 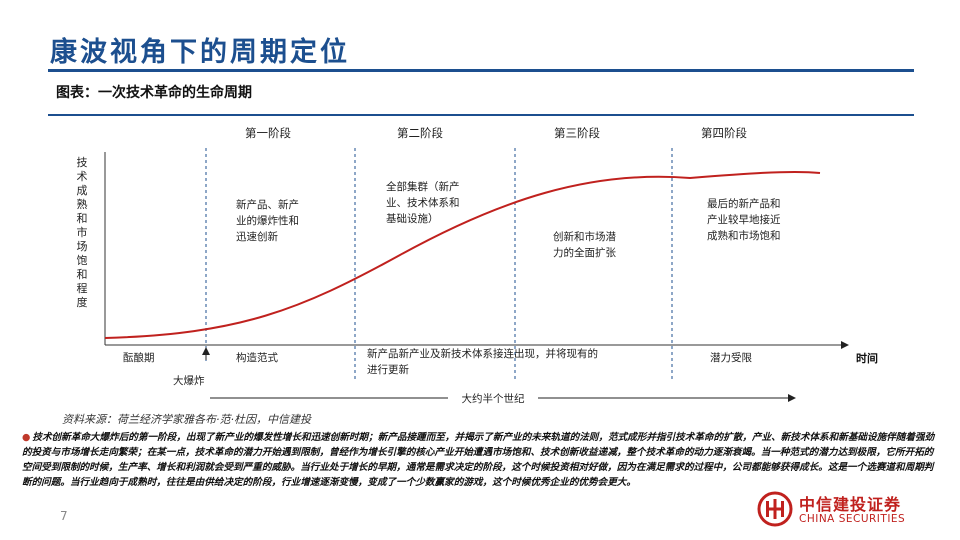 I want to click on stage-3-description: 创新和市场潜 力的全面扩张, so click(x=586, y=244).